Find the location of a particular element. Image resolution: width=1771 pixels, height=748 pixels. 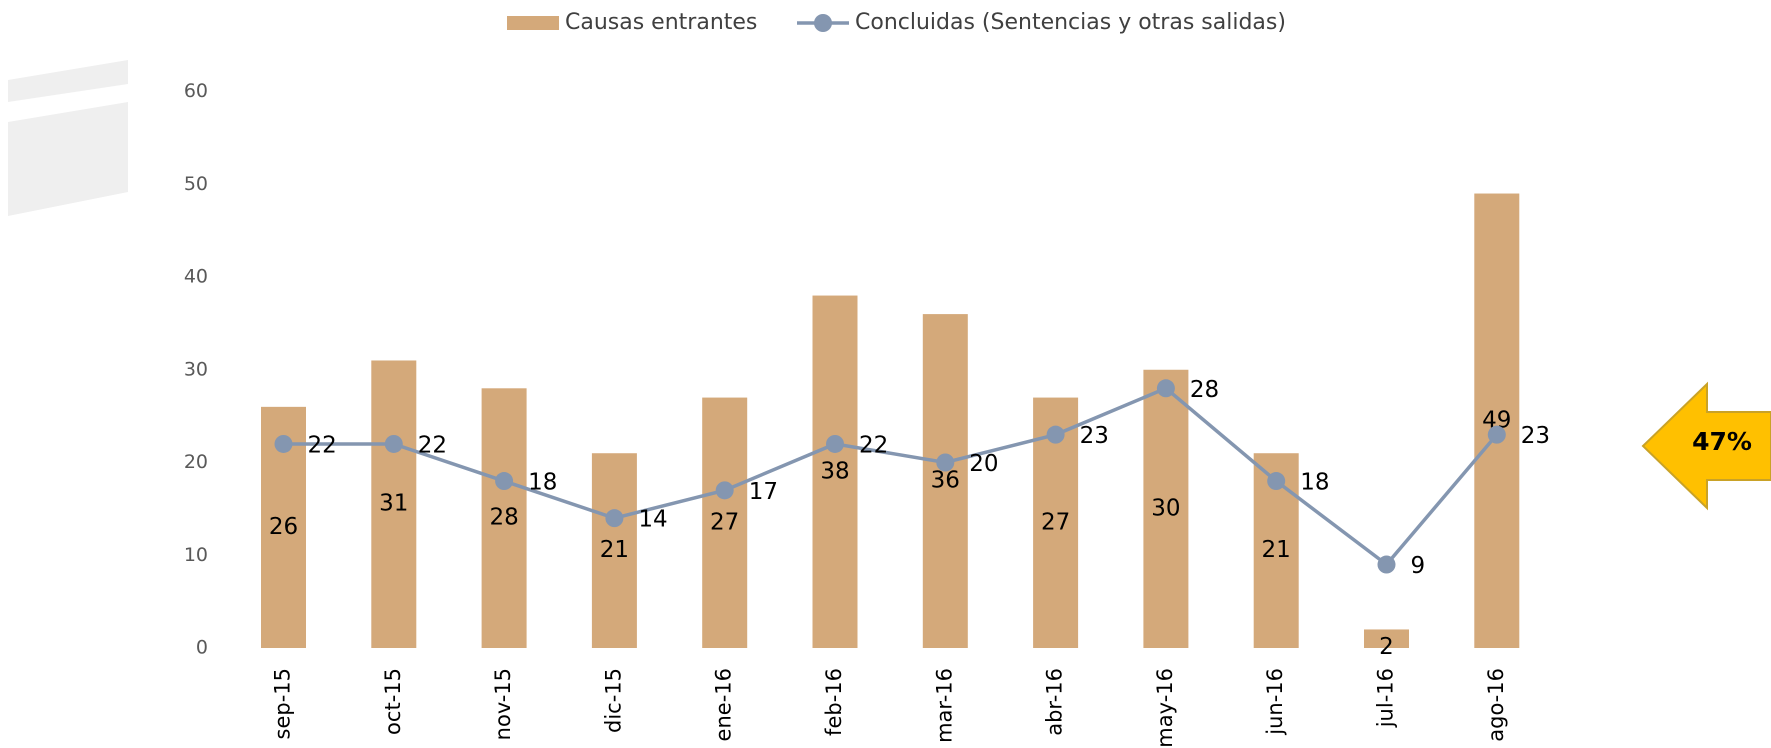

x-tick-label: nov-15 is located at coordinates (503, 704).